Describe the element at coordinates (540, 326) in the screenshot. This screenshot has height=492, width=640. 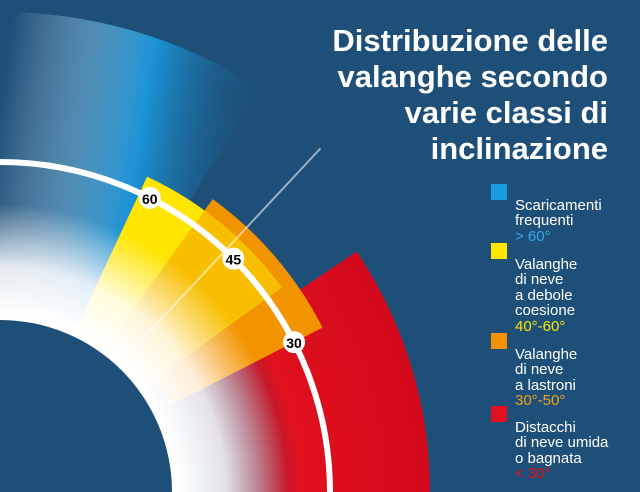
I see `legend-range-yellow: 40°-60°` at that location.